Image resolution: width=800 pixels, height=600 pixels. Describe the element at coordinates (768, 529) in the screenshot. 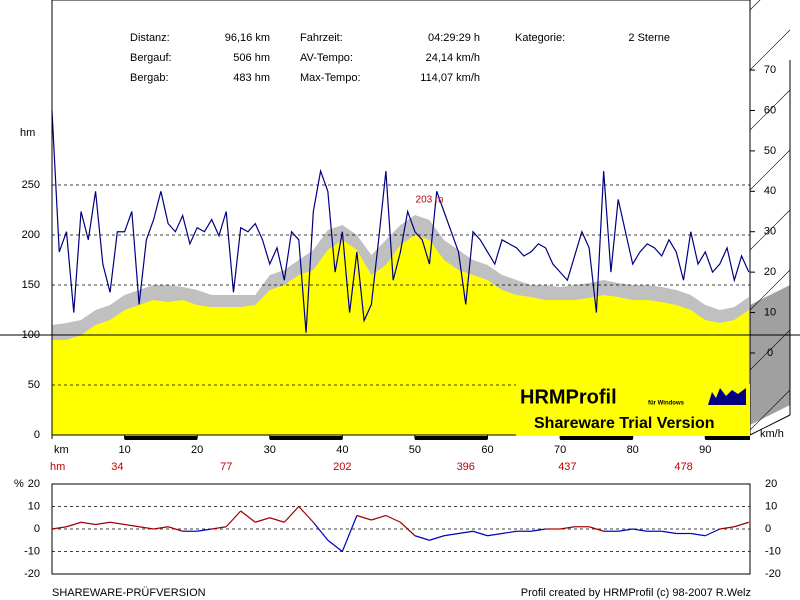

I see `y-tick-label-right: 0` at that location.